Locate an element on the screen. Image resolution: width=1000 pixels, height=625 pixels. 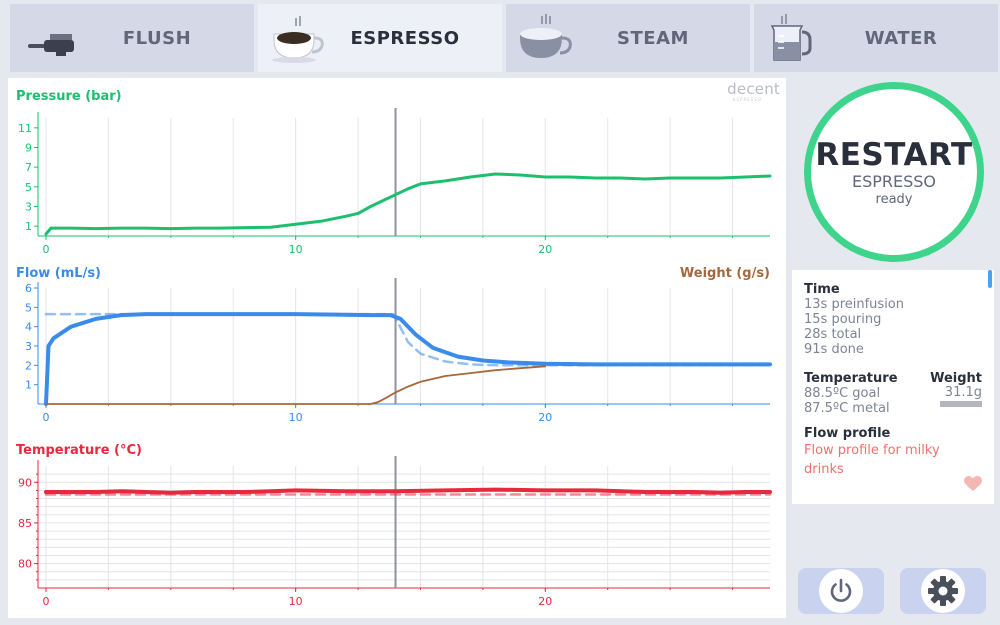
time-line: 15s pouring is located at coordinates (843, 319).